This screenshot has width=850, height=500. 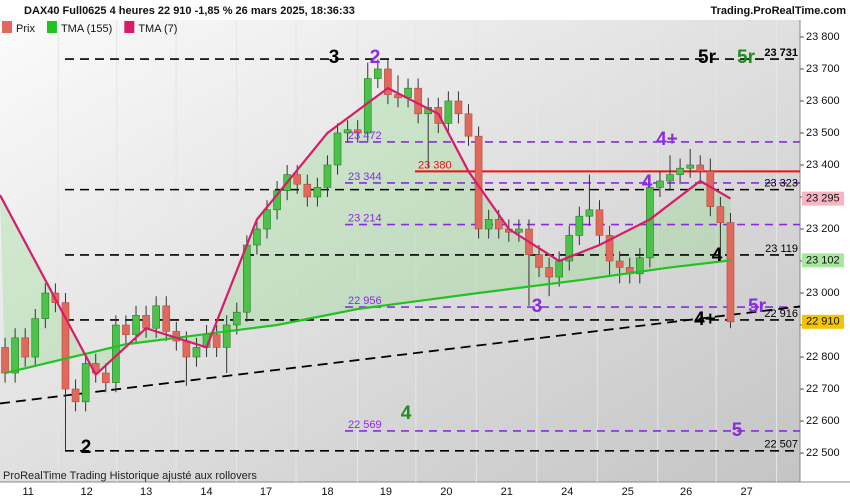 What do you see at coordinates (206, 492) in the screenshot?
I see `x-tick-label: 14` at bounding box center [206, 492].